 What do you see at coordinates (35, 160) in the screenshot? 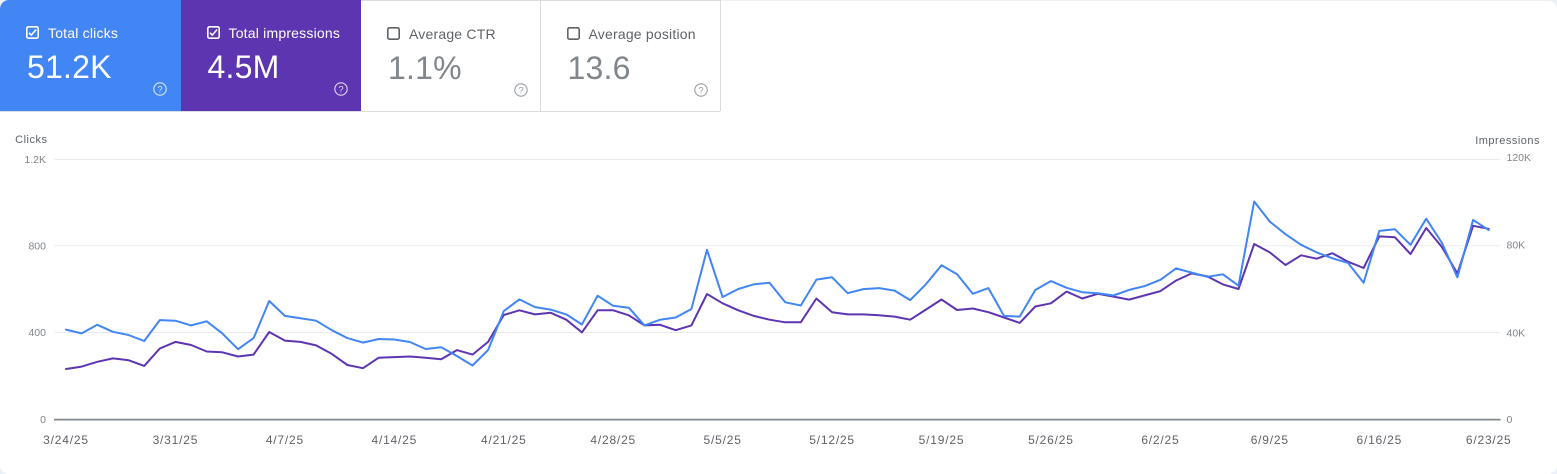
I see `svg-text: 1.2K` at bounding box center [35, 160].